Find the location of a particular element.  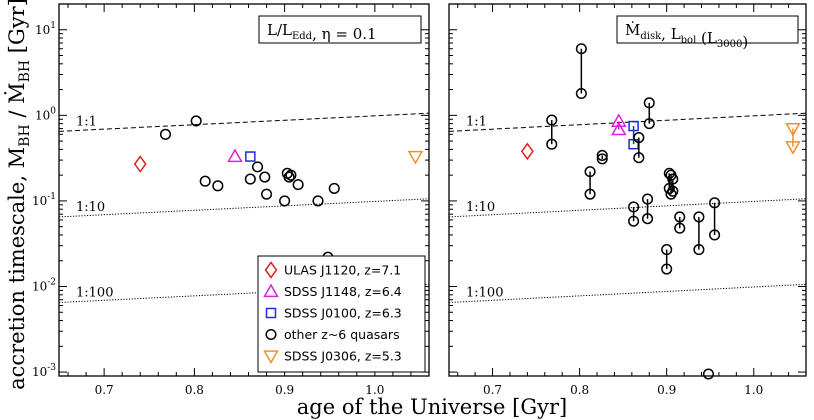

x-tick-label: 0.8 is located at coordinates (579, 390).